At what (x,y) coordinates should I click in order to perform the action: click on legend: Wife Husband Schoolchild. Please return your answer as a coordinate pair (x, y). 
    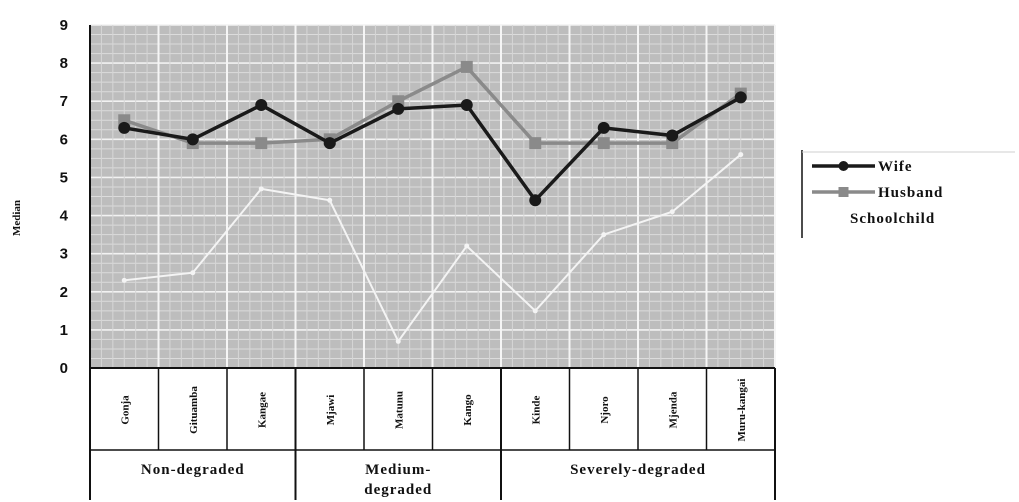
    Looking at the image, I should click on (908, 194).